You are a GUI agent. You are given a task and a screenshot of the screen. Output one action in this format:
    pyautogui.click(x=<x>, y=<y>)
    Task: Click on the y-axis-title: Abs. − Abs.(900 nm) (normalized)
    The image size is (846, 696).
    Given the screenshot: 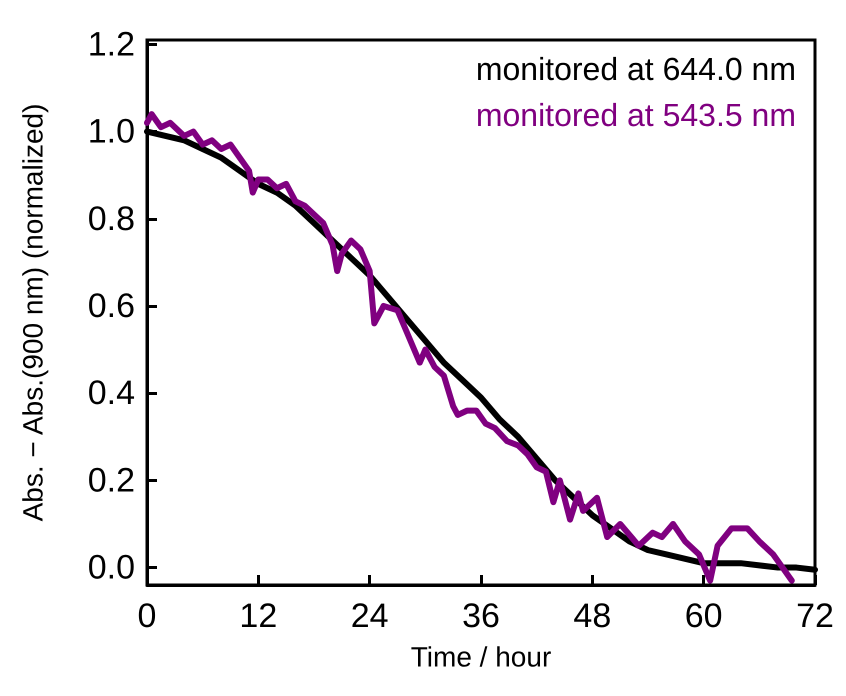 What is the action you would take?
    pyautogui.click(x=33, y=313)
    